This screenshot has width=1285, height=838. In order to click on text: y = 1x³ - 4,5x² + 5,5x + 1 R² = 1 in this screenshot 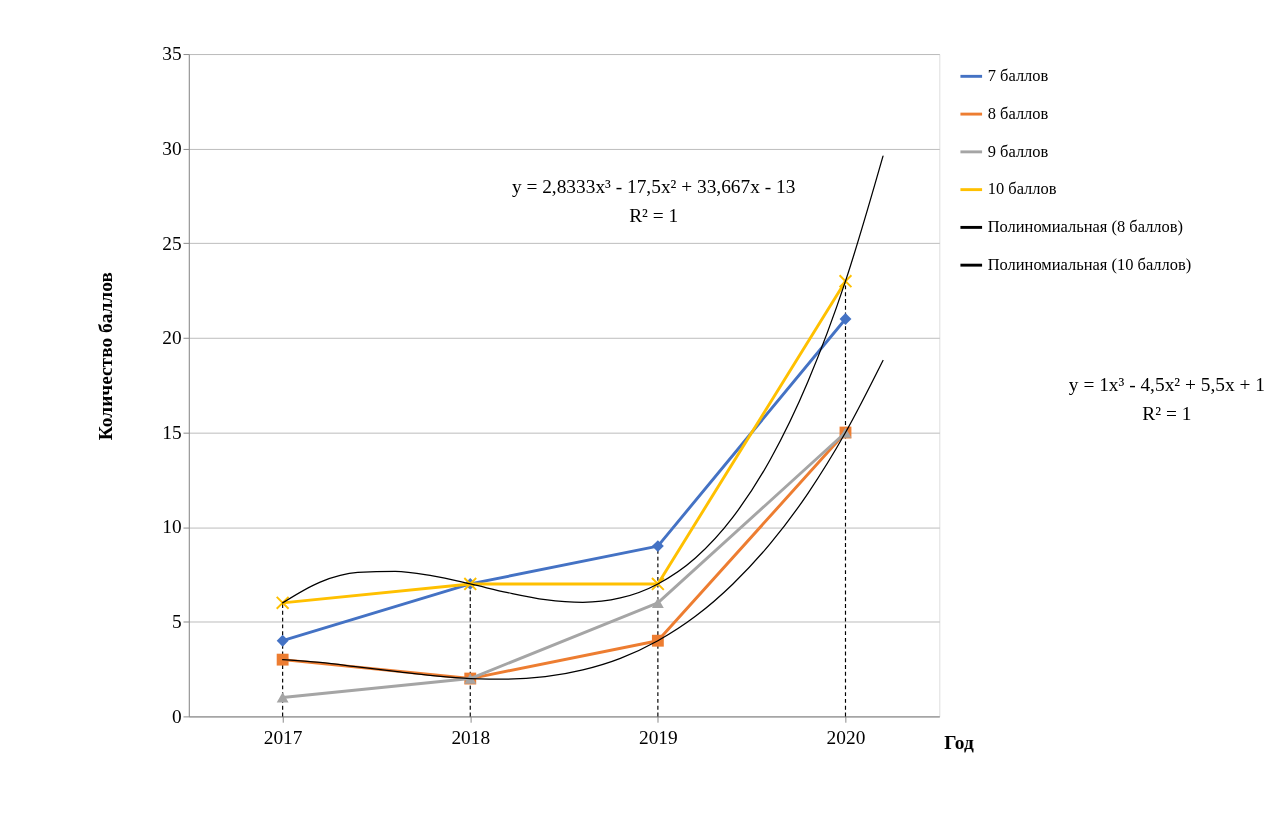, I will do `click(1166, 399)`.